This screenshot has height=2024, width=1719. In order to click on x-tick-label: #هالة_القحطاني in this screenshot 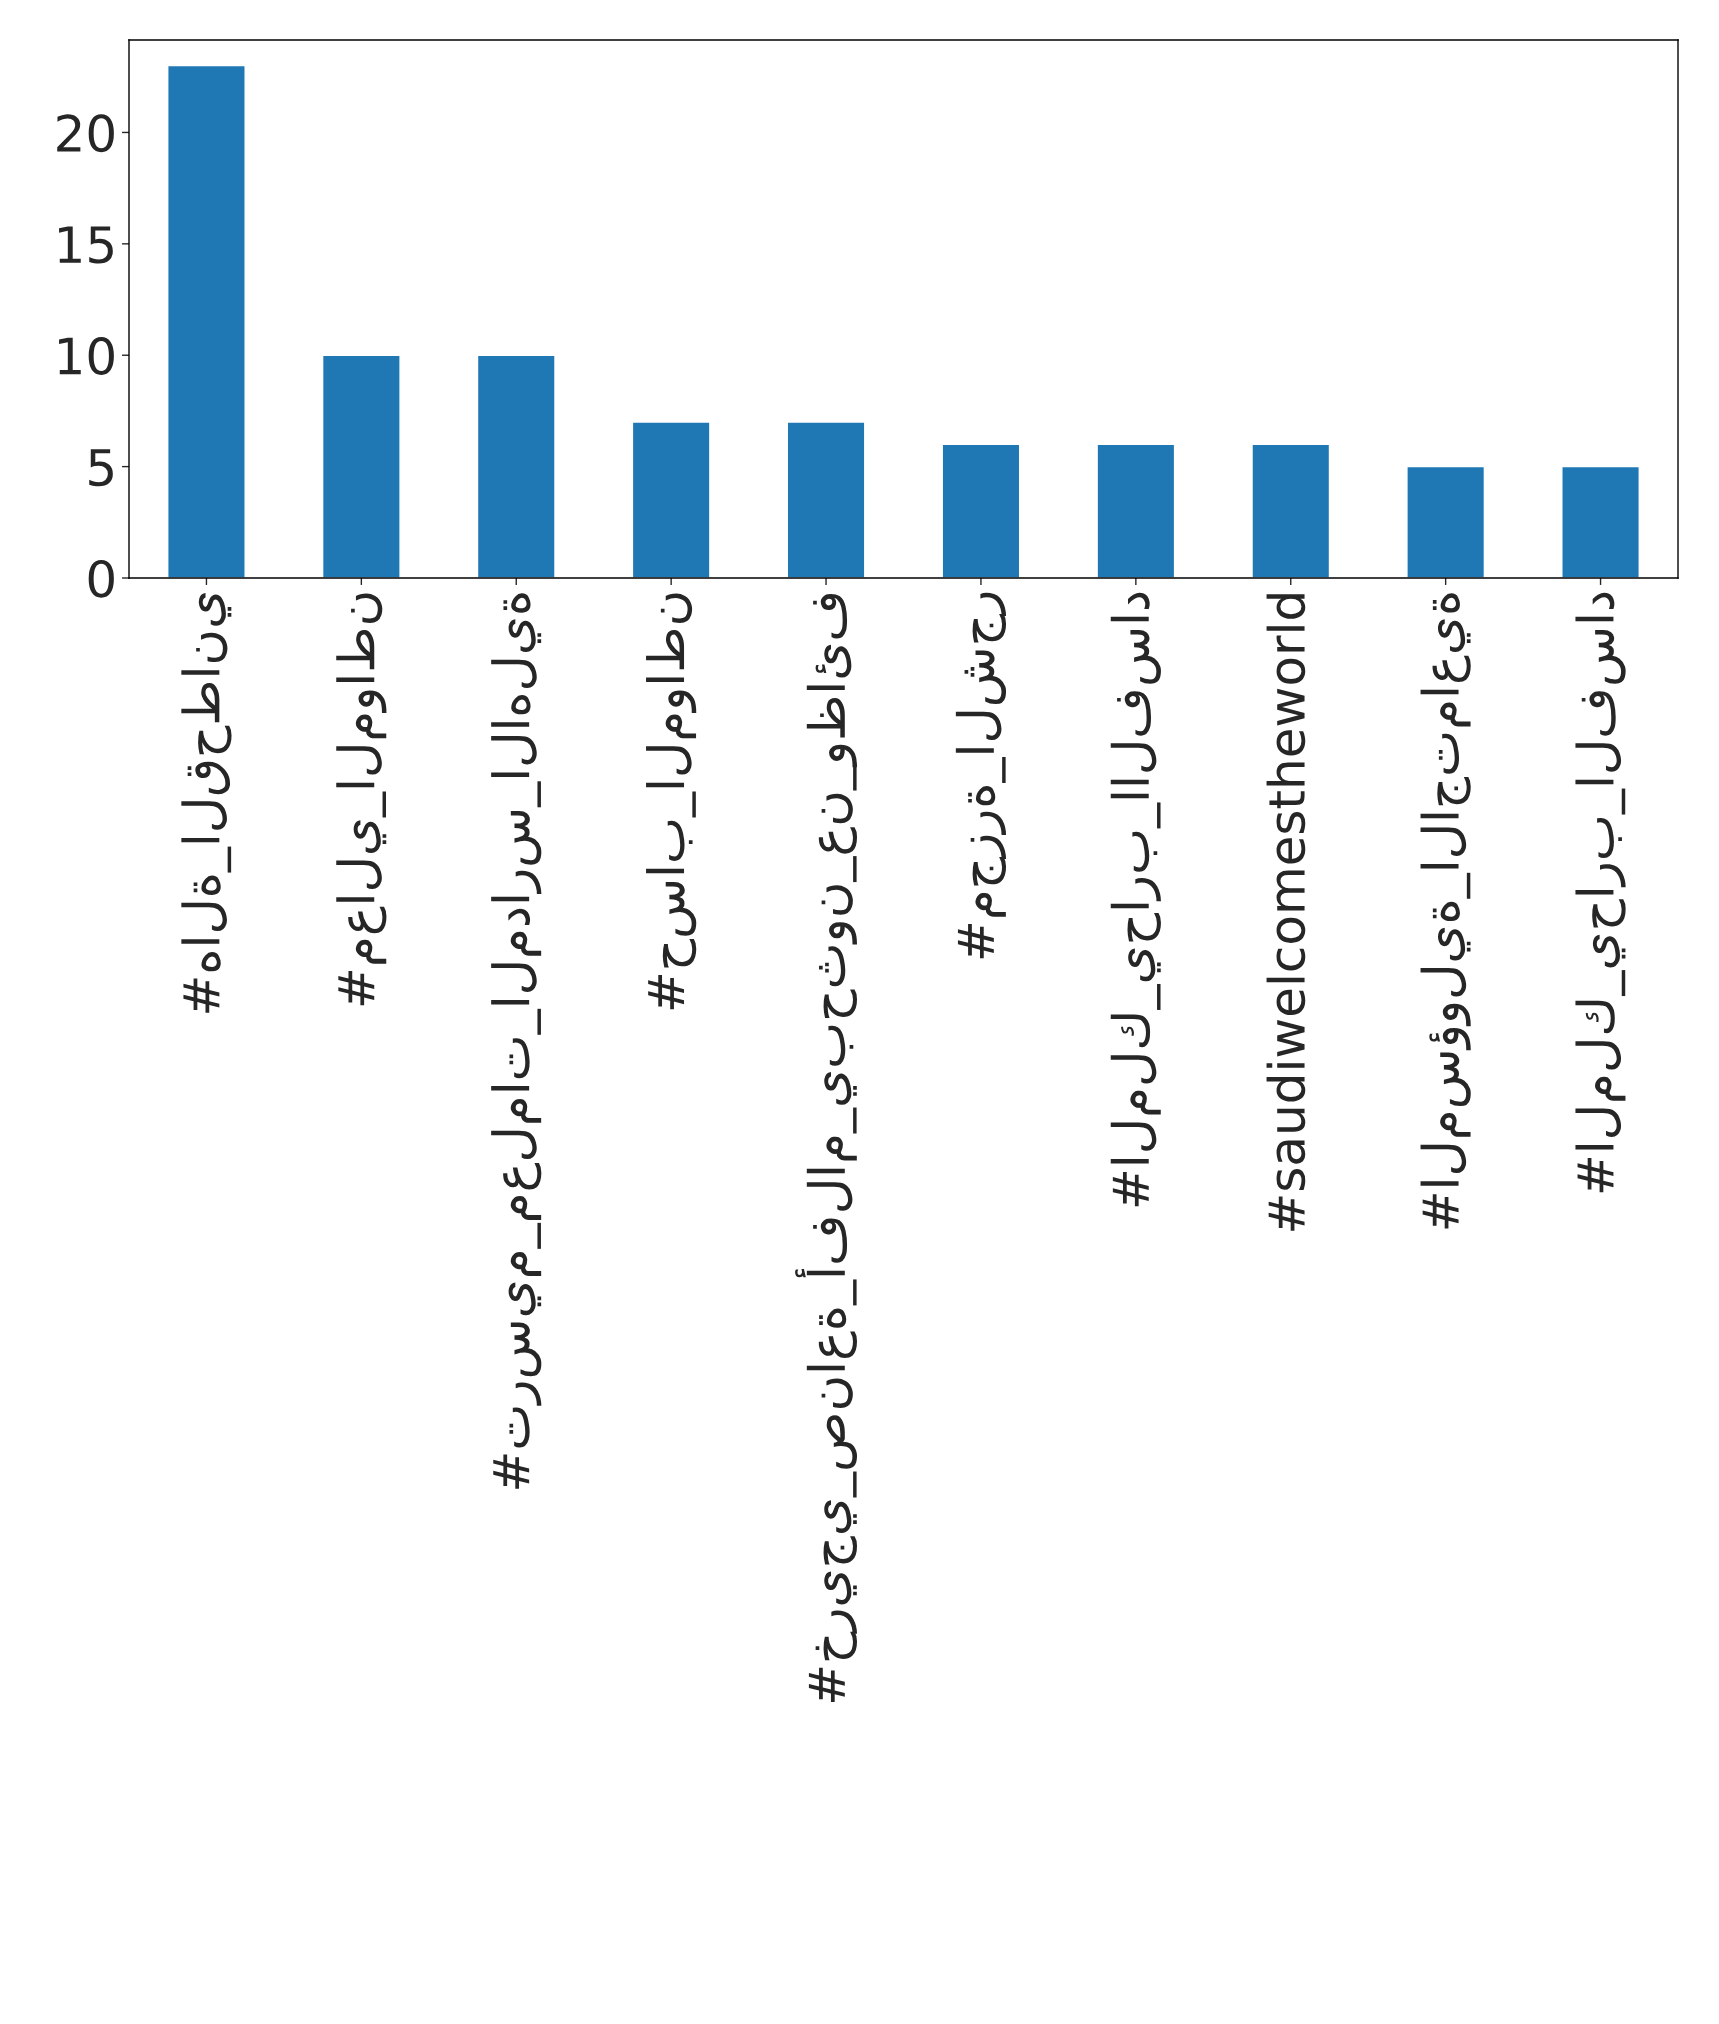, I will do `click(206, 803)`.